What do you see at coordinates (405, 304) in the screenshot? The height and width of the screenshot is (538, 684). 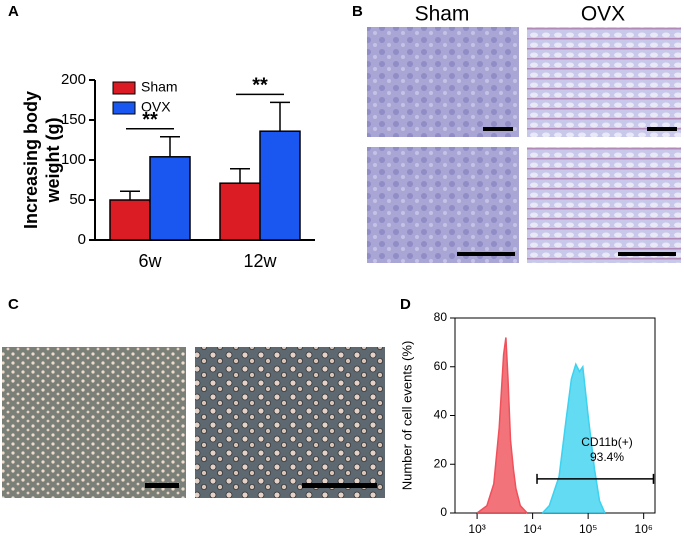 I see `panel-label: D` at bounding box center [405, 304].